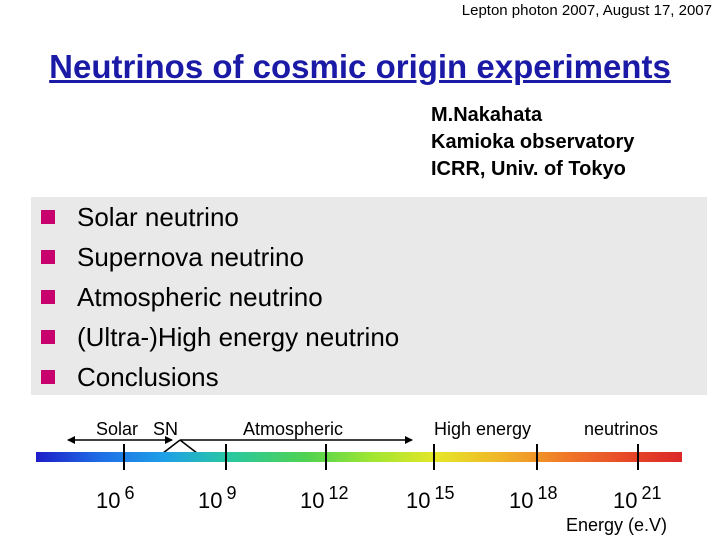  What do you see at coordinates (617, 525) in the screenshot?
I see `energy-axis-label: Energy (e.V)` at bounding box center [617, 525].